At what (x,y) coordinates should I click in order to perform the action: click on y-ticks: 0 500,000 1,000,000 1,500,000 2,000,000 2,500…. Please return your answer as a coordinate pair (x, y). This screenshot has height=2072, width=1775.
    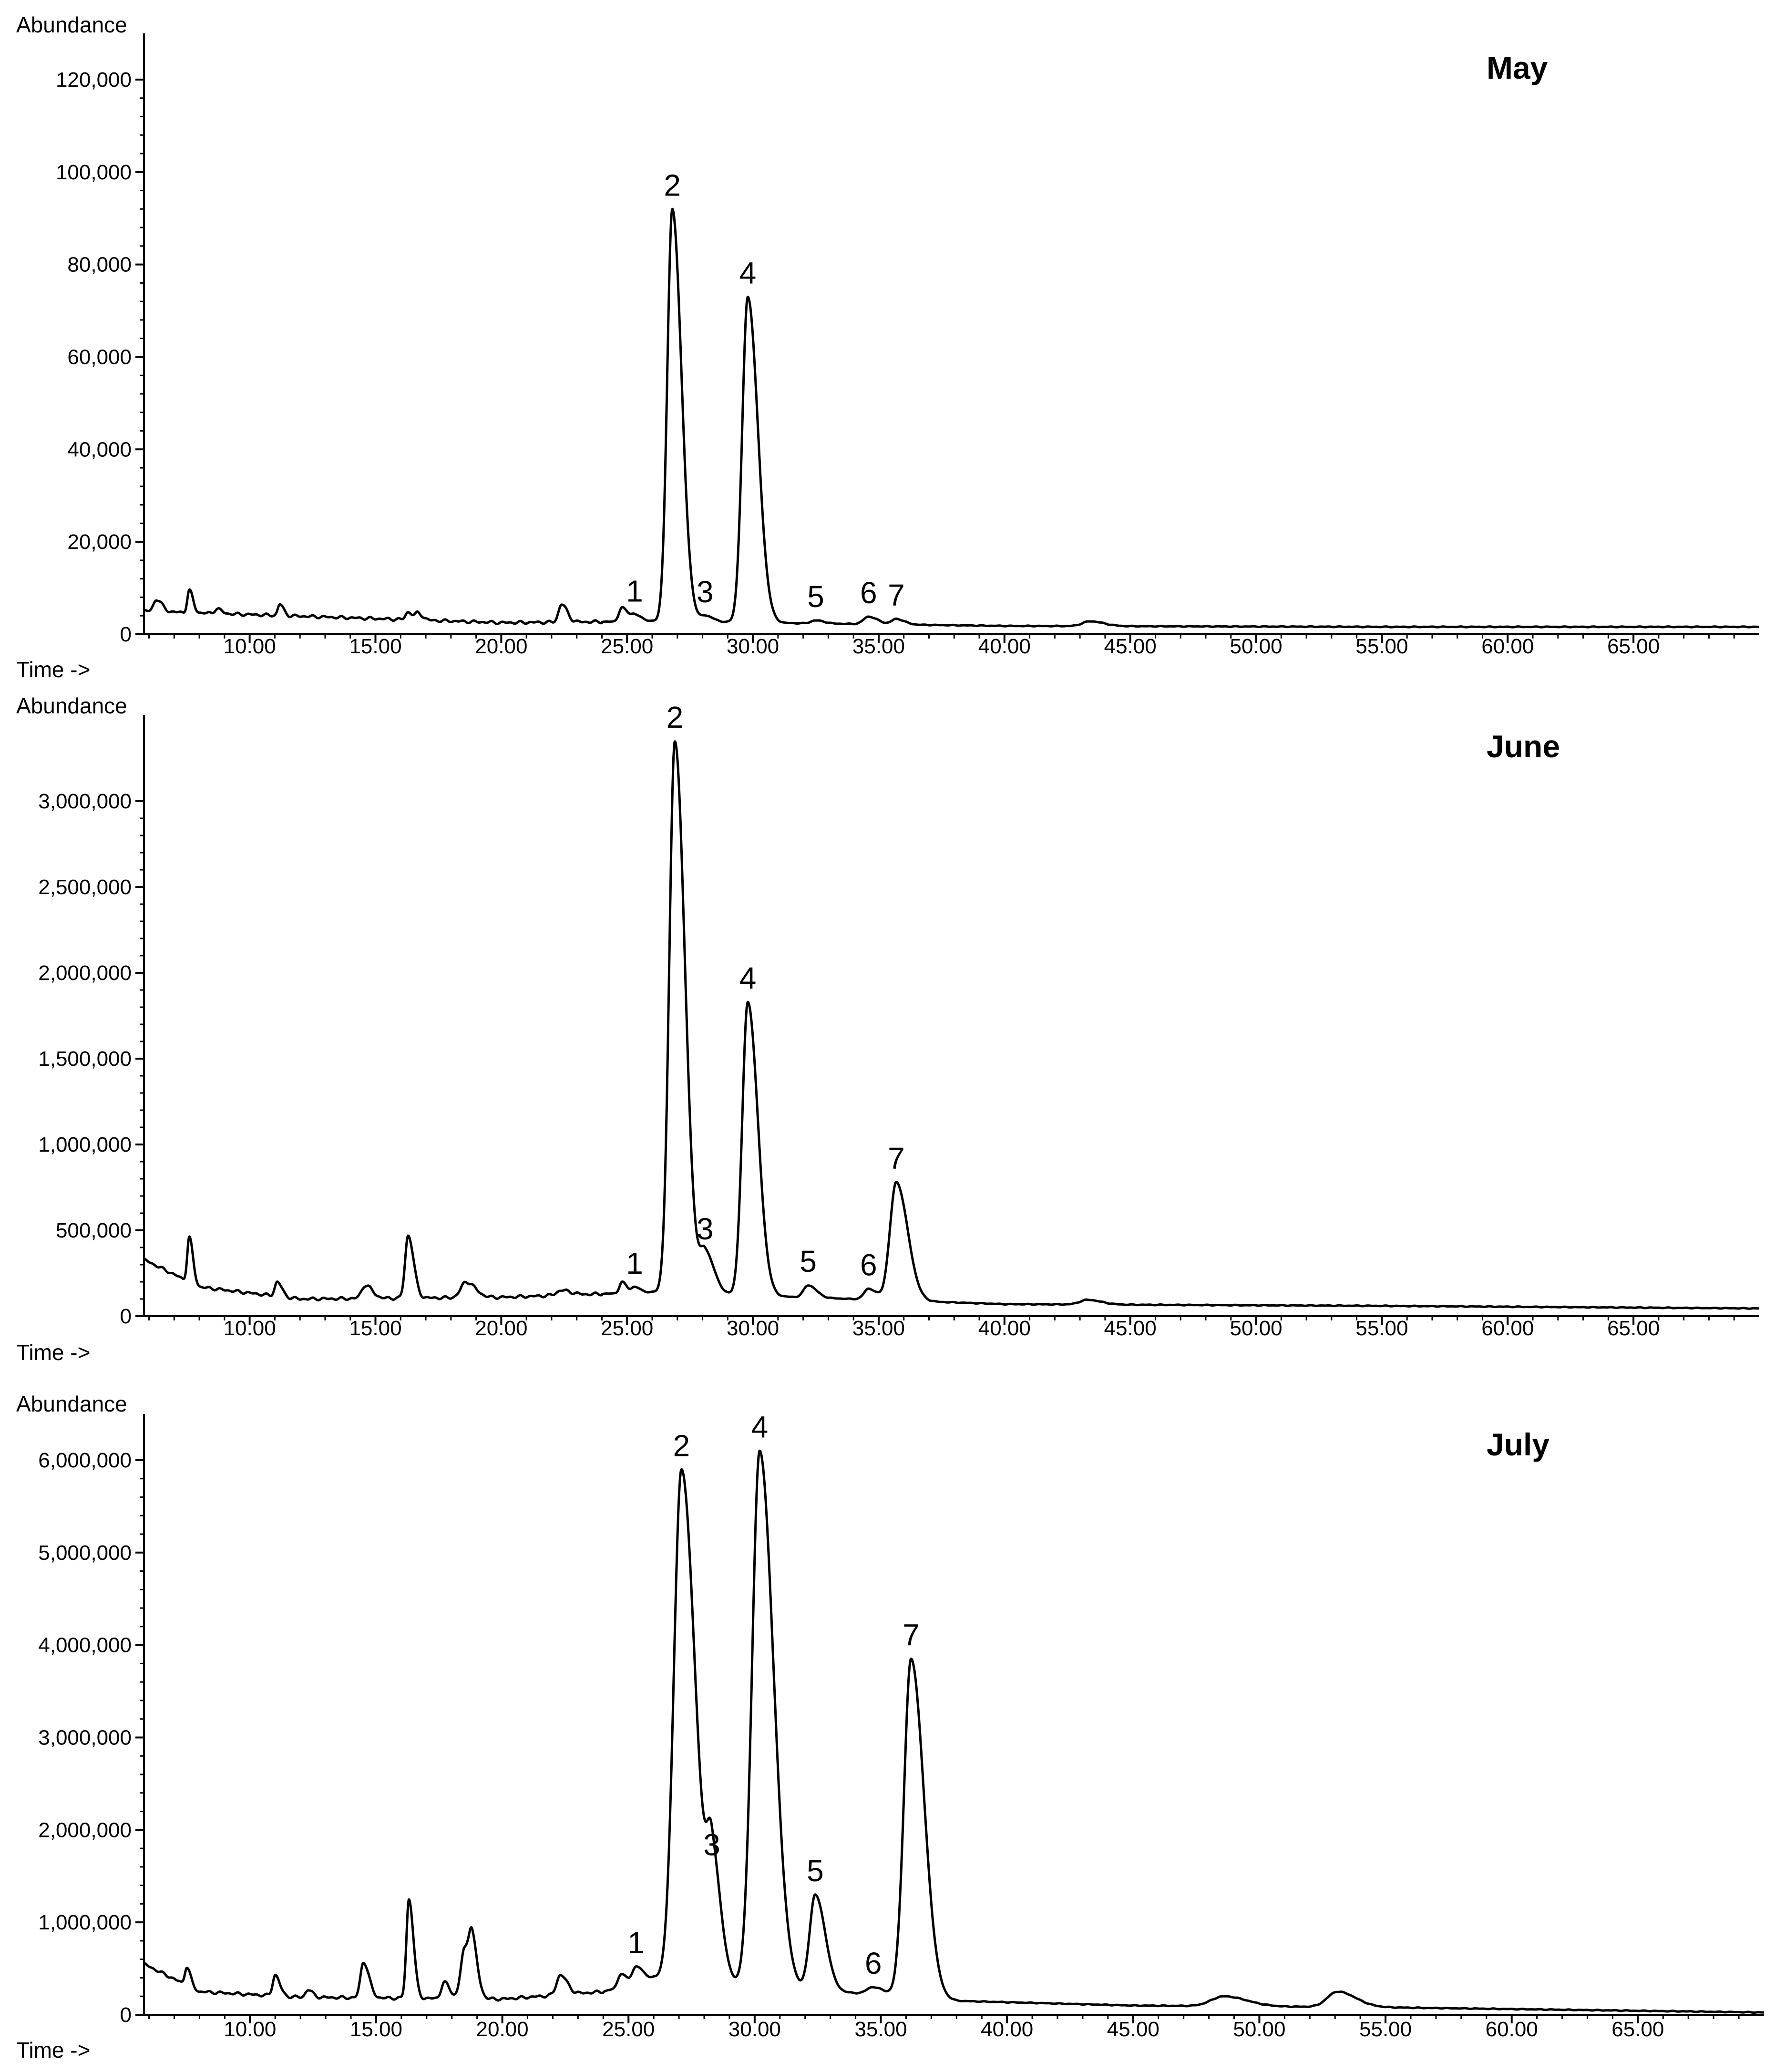
    Looking at the image, I should click on (91, 1059).